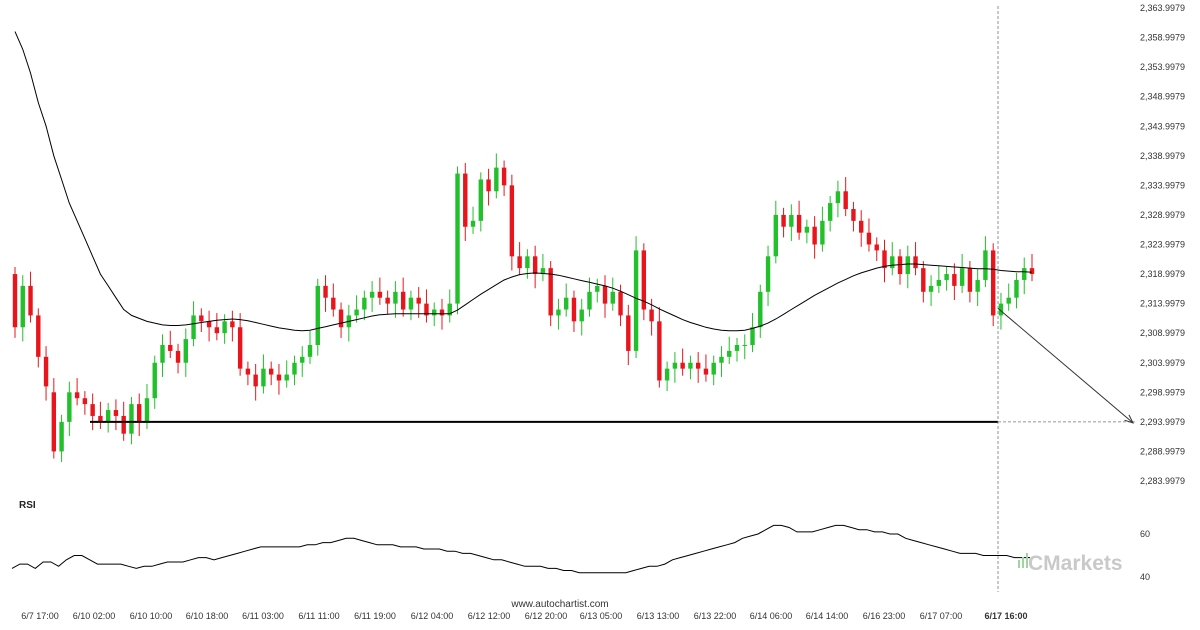 The width and height of the screenshot is (1200, 630). What do you see at coordinates (375, 616) in the screenshot?
I see `time-tick-label: 6/11 19:00` at bounding box center [375, 616].